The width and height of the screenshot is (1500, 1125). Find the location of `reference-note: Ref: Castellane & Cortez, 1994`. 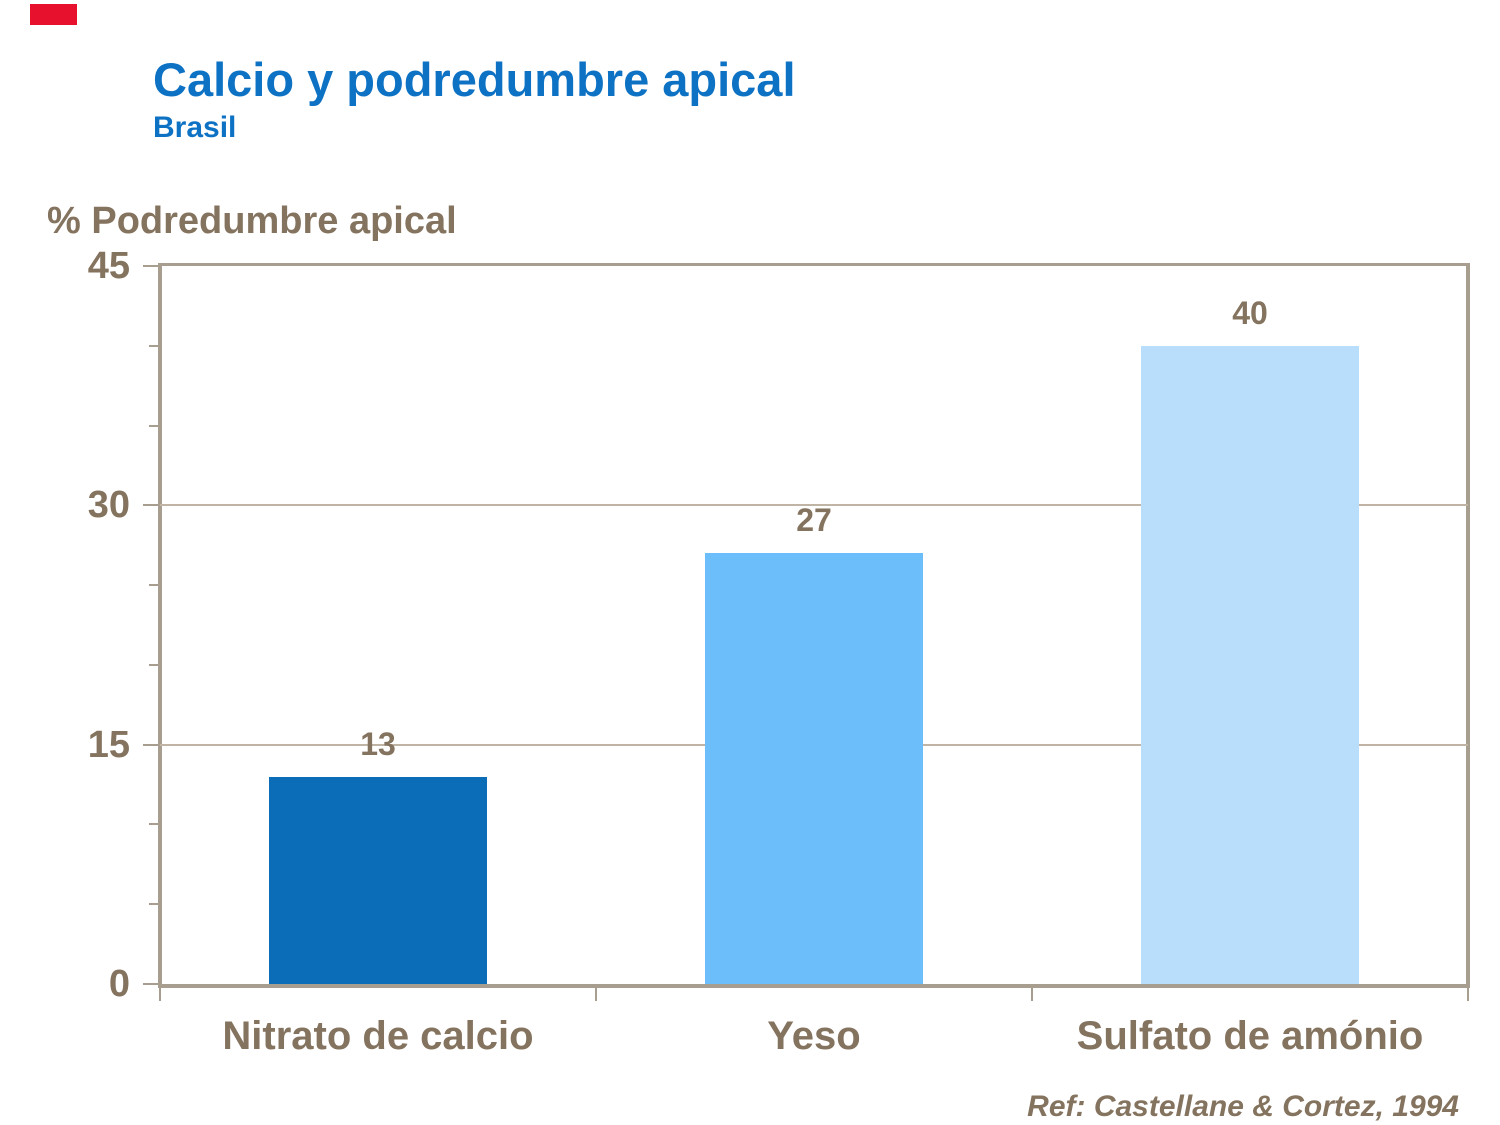

reference-note: Ref: Castellane & Cortez, 1994 is located at coordinates (1243, 1106).